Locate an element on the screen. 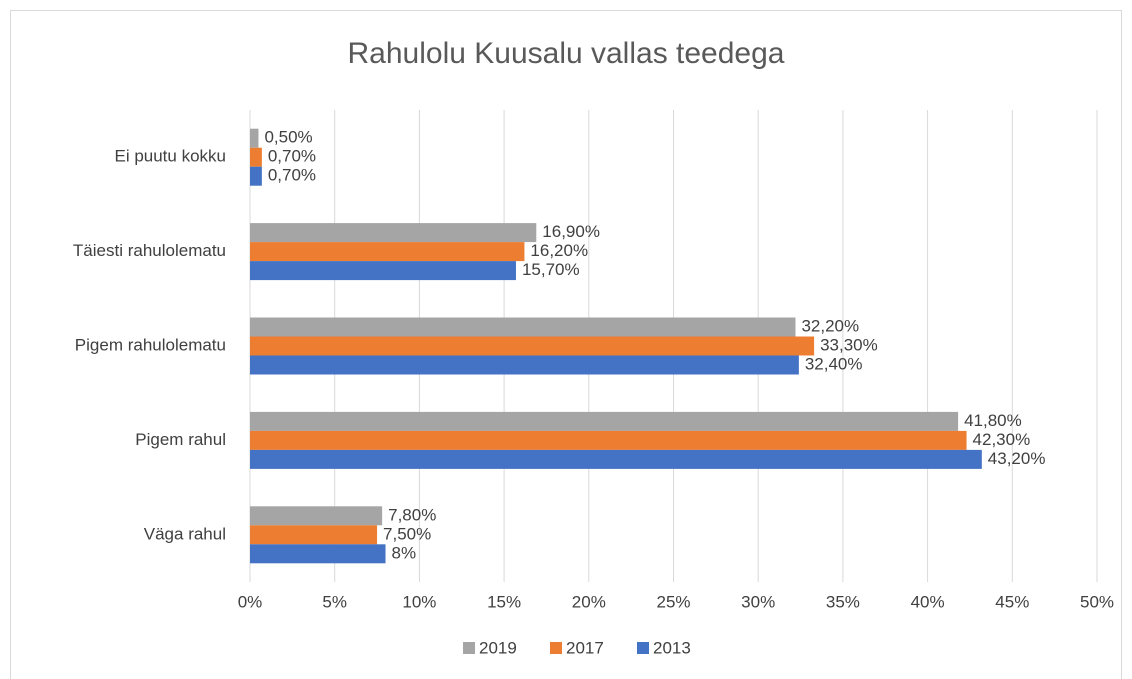  data-label: 16,90% is located at coordinates (571, 231).